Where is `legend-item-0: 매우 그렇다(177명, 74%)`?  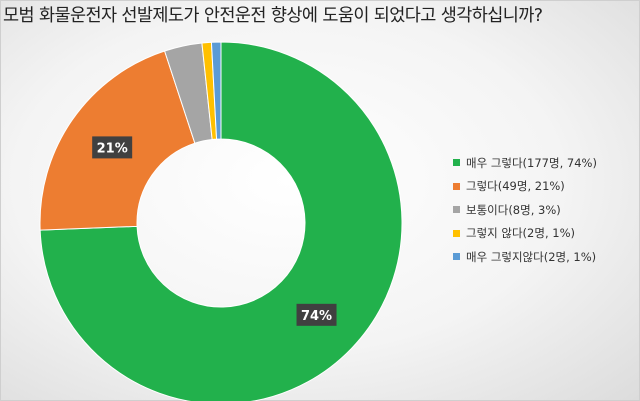
legend-item-0: 매우 그렇다(177명, 74%) is located at coordinates (545, 163).